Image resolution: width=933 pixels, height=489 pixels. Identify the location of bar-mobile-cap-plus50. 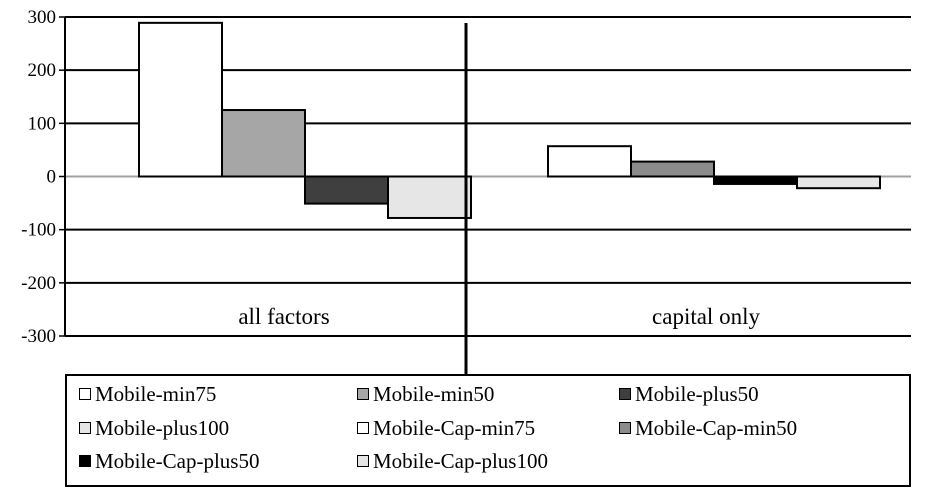
(755, 180).